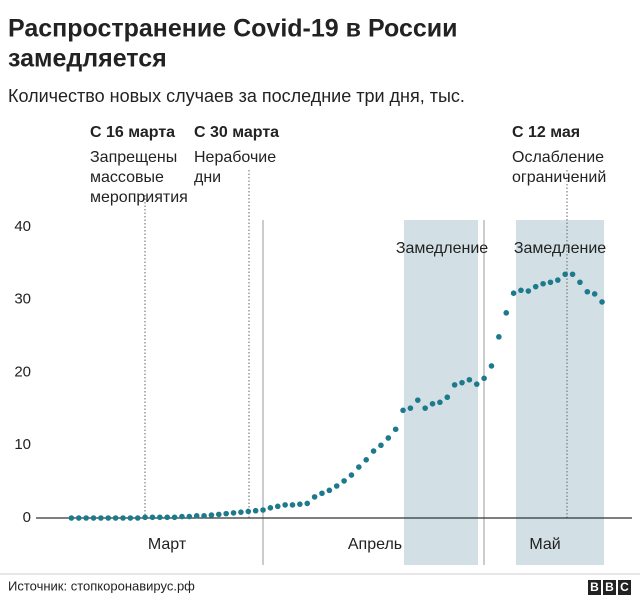 The height and width of the screenshot is (600, 640). Describe the element at coordinates (133, 157) in the screenshot. I see `annotation-text: Запрещены` at that location.